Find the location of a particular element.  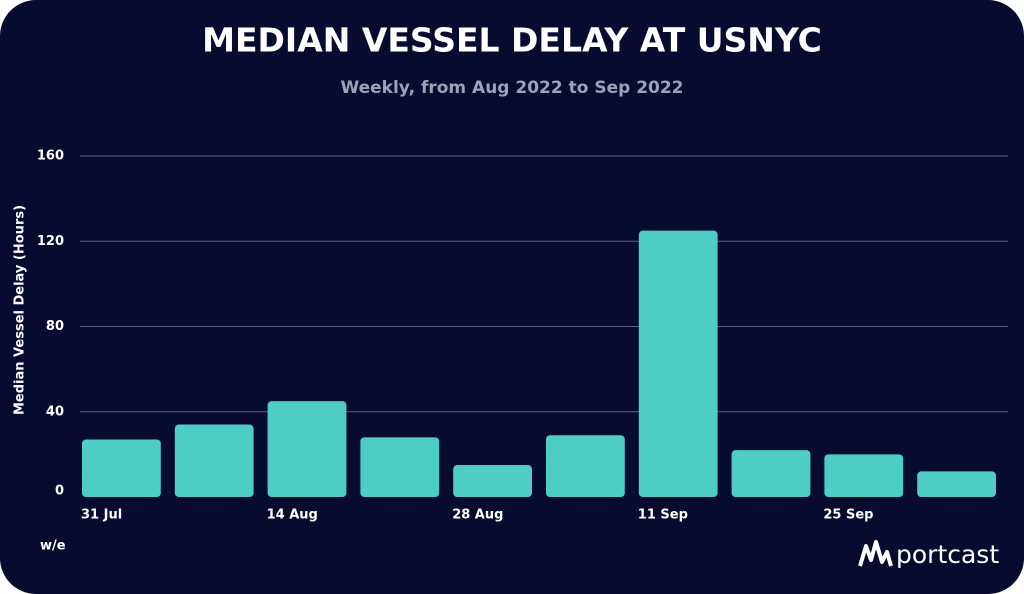

brand-name: portcast is located at coordinates (947, 554).